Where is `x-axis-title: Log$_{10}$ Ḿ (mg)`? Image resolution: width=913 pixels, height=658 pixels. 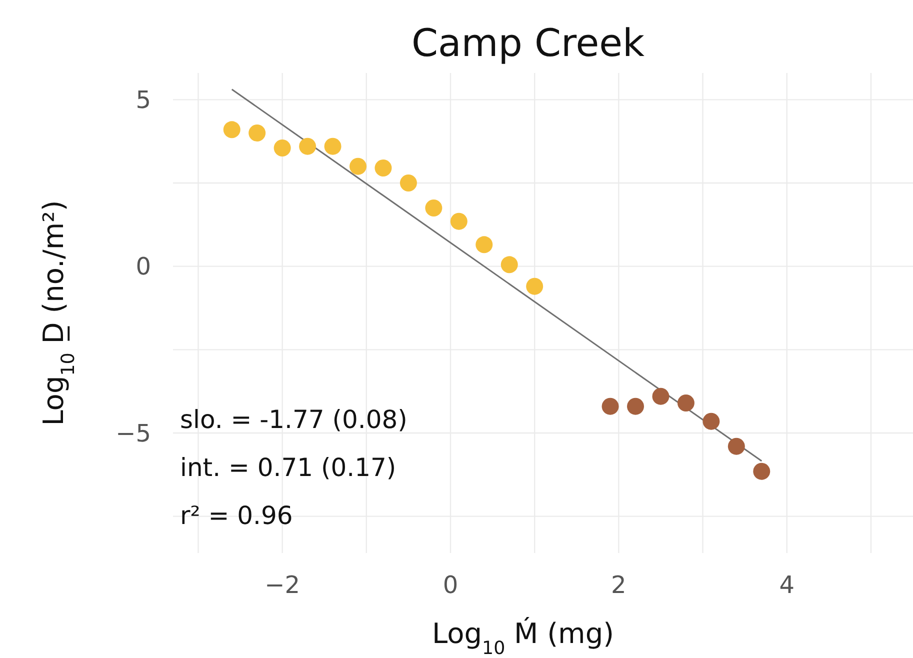
x-axis-title: Log$_{10}$ Ḿ (mg) is located at coordinates (523, 637).